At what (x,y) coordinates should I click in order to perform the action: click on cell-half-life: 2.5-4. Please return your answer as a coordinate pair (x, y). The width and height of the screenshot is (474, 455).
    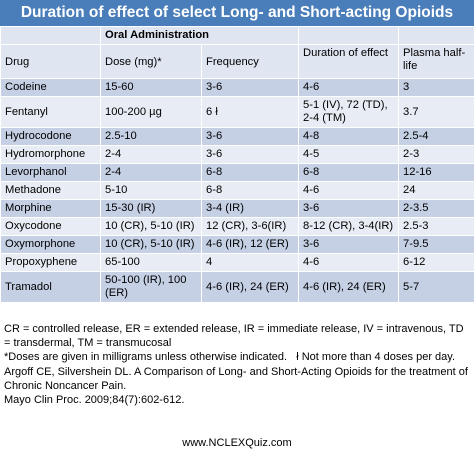
    Looking at the image, I should click on (436, 136).